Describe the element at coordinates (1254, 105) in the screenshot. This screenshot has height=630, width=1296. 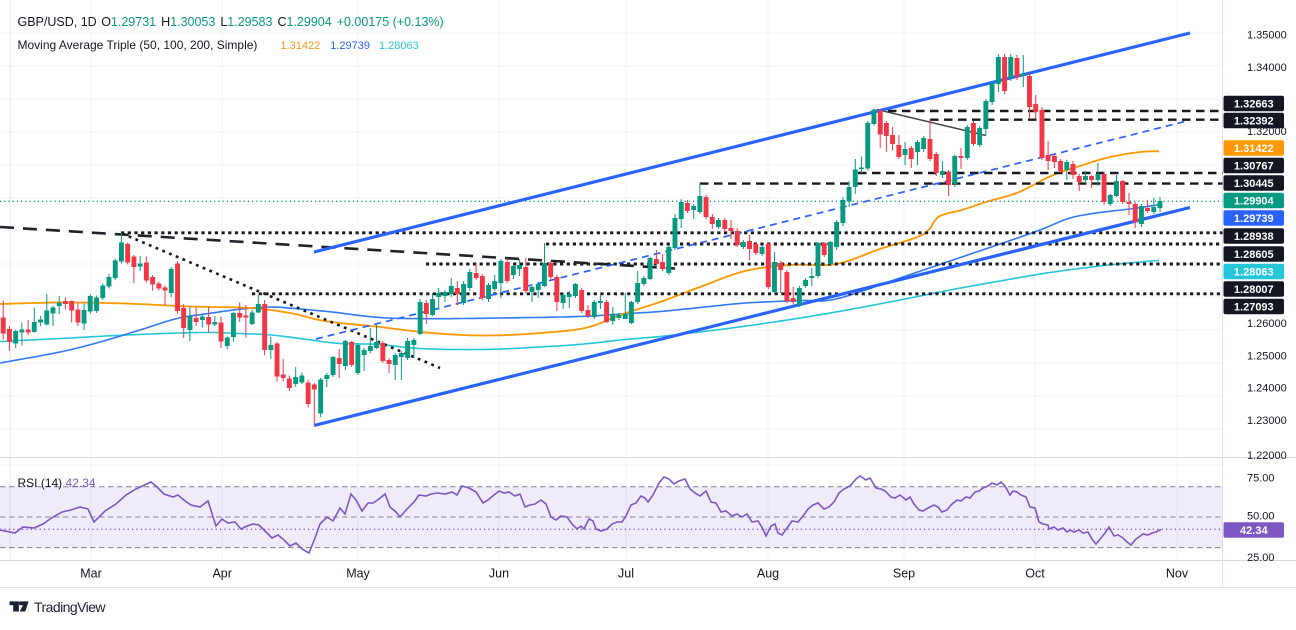
I see `svg-text: 1.32663` at that location.